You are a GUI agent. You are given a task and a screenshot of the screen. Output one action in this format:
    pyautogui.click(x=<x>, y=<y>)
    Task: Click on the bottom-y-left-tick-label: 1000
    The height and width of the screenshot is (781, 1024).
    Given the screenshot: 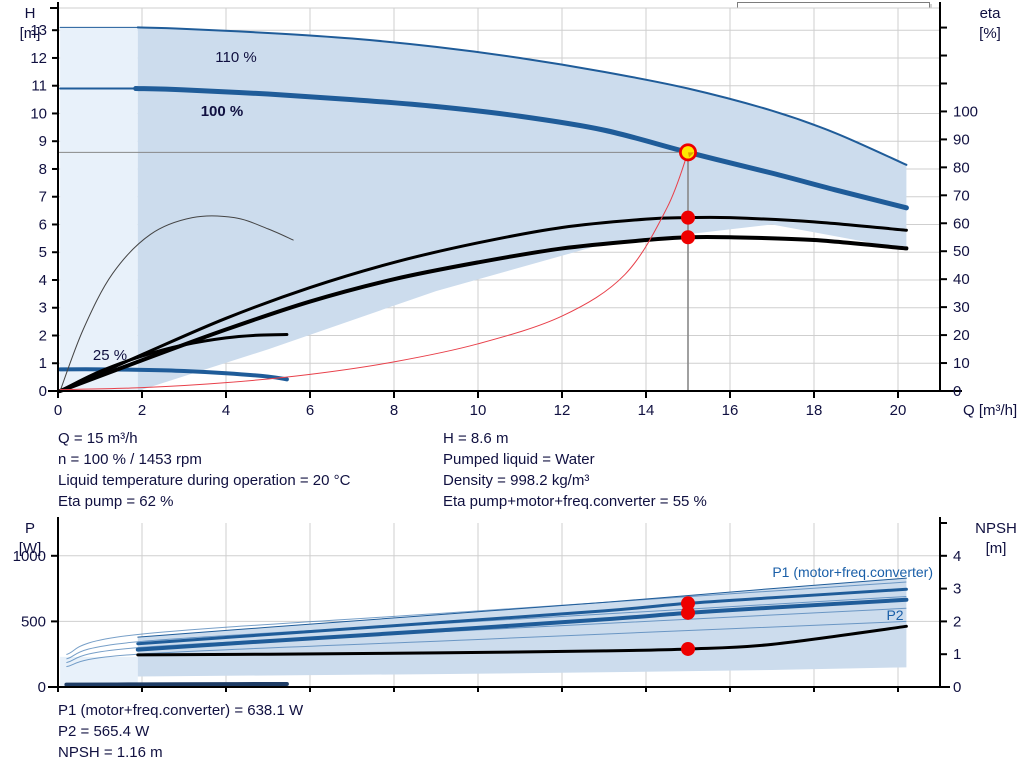 What is the action you would take?
    pyautogui.click(x=29, y=556)
    